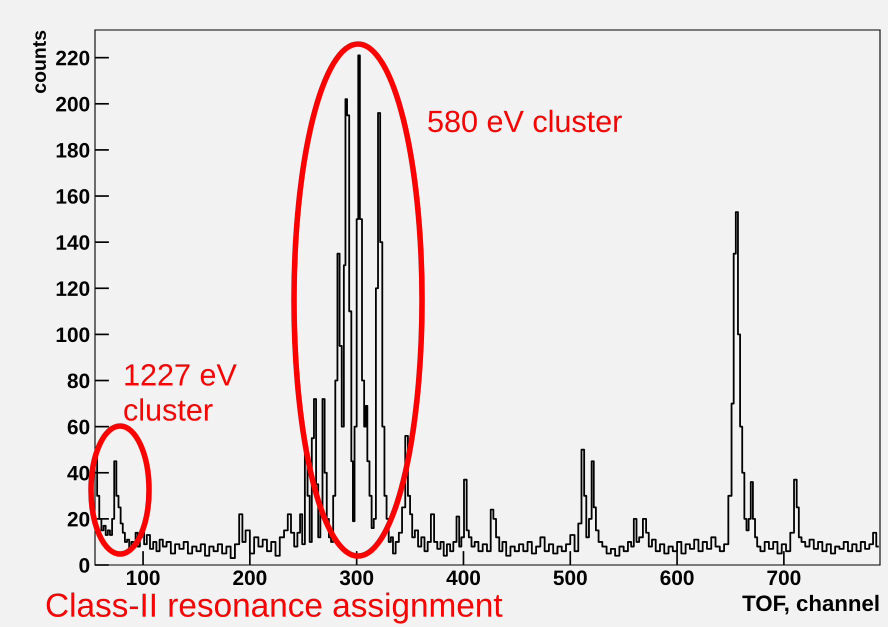 The height and width of the screenshot is (627, 888). I want to click on x-tick-label: 500, so click(570, 578).